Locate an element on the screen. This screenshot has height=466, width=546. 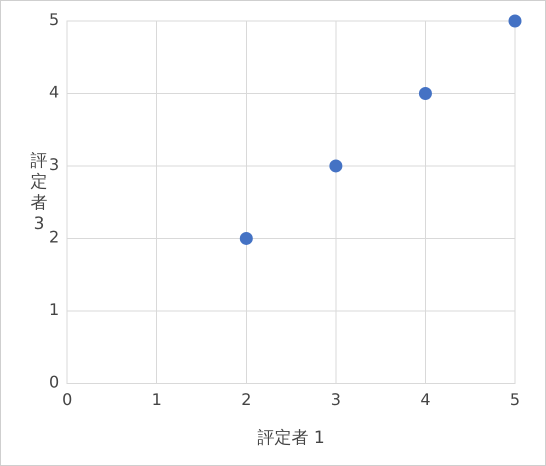
x-tick-label: 0 is located at coordinates (67, 400).